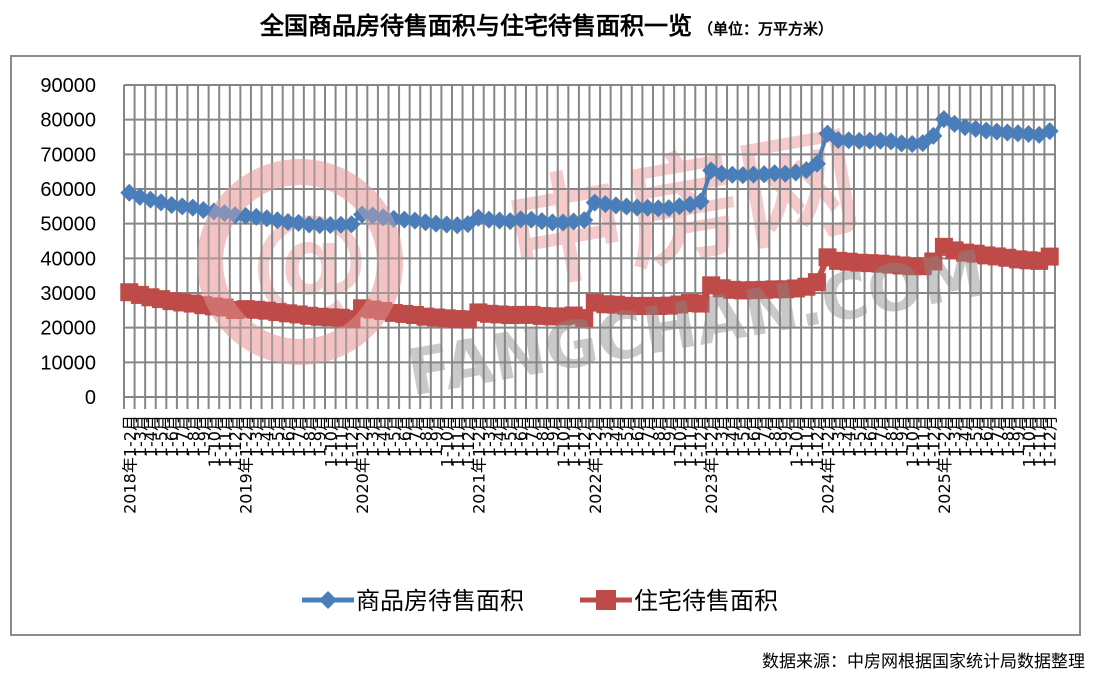  I want to click on chart-title: 全国商品房待售面积与住宅待售面积一览 （单位：万平方米）, so click(546, 23).